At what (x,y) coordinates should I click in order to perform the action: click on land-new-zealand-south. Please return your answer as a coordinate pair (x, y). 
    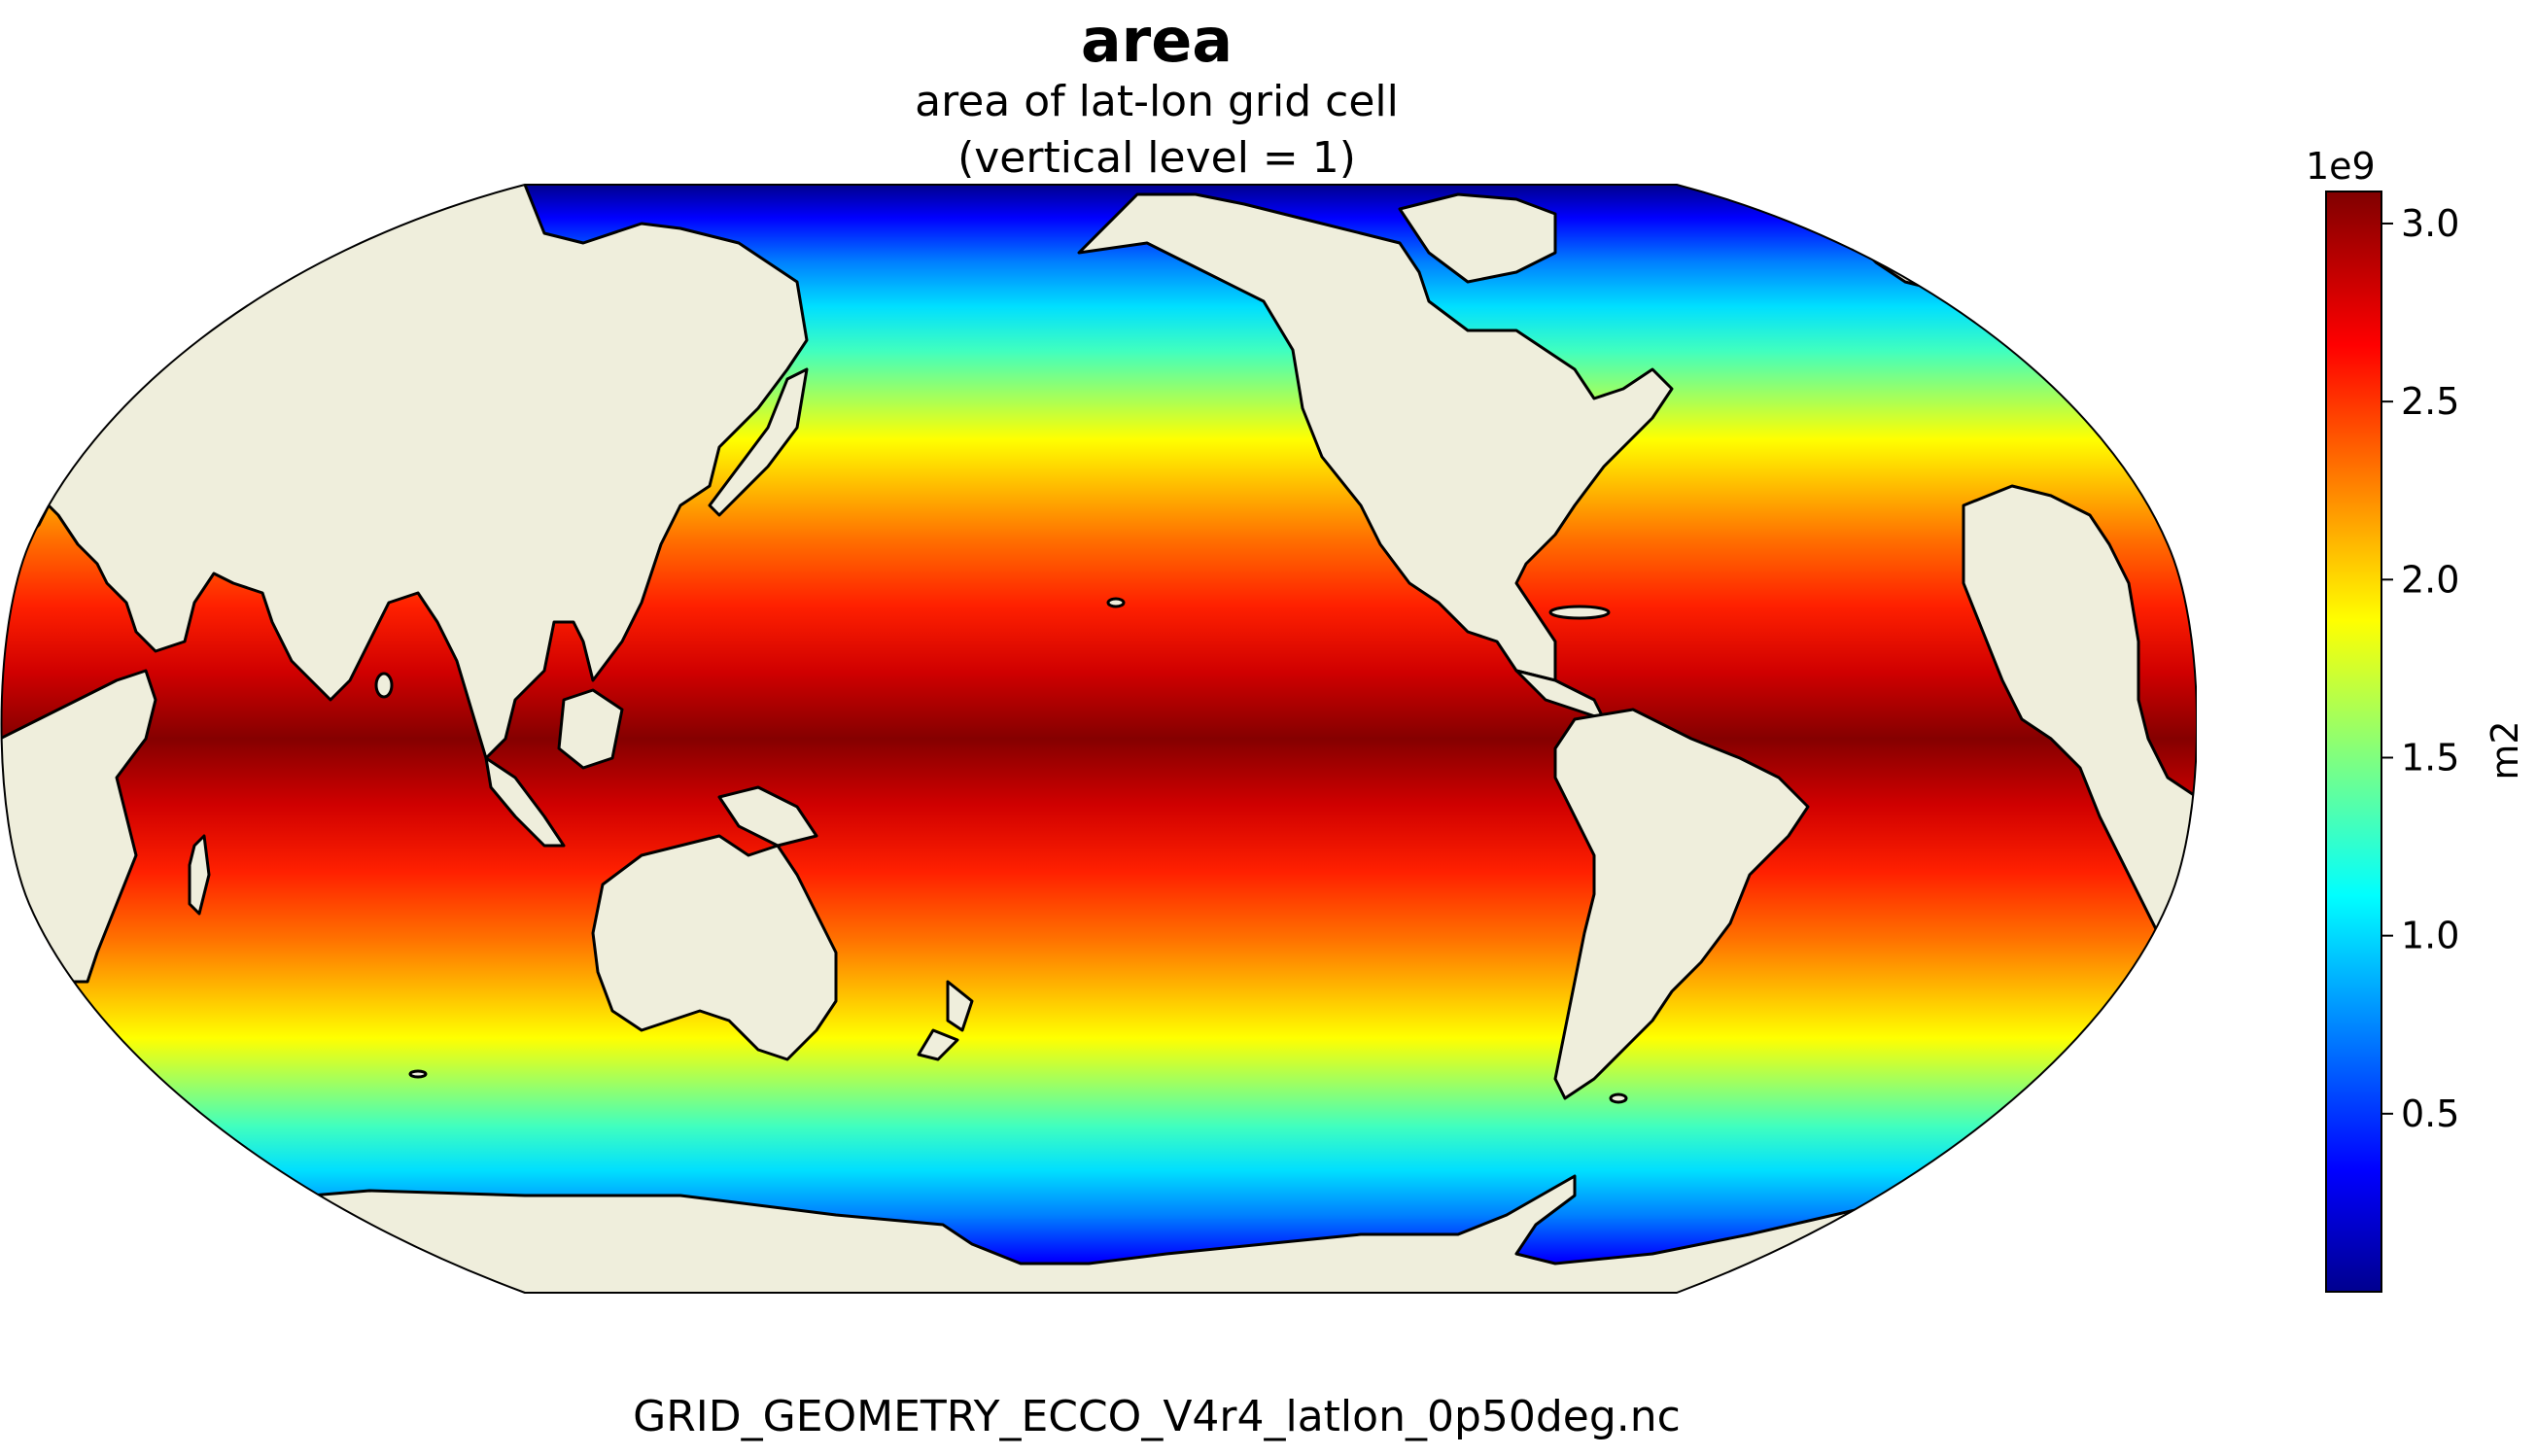
    Looking at the image, I should click on (938, 1044).